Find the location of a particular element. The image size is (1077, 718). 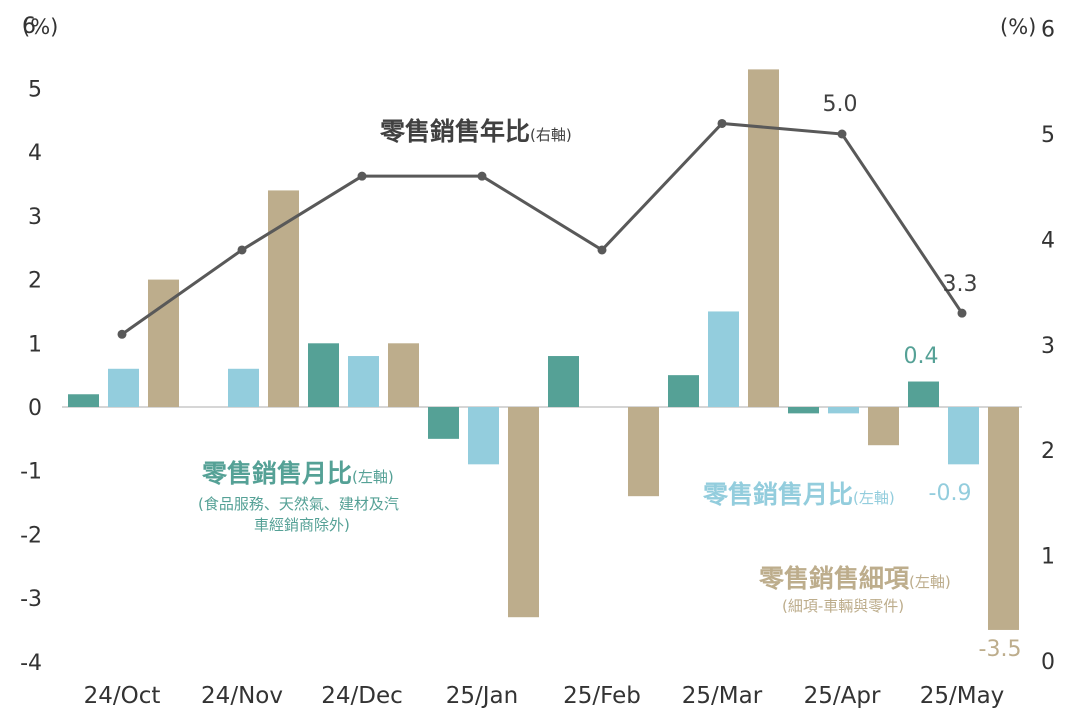

left-axis-tick: -4 is located at coordinates (31, 663).